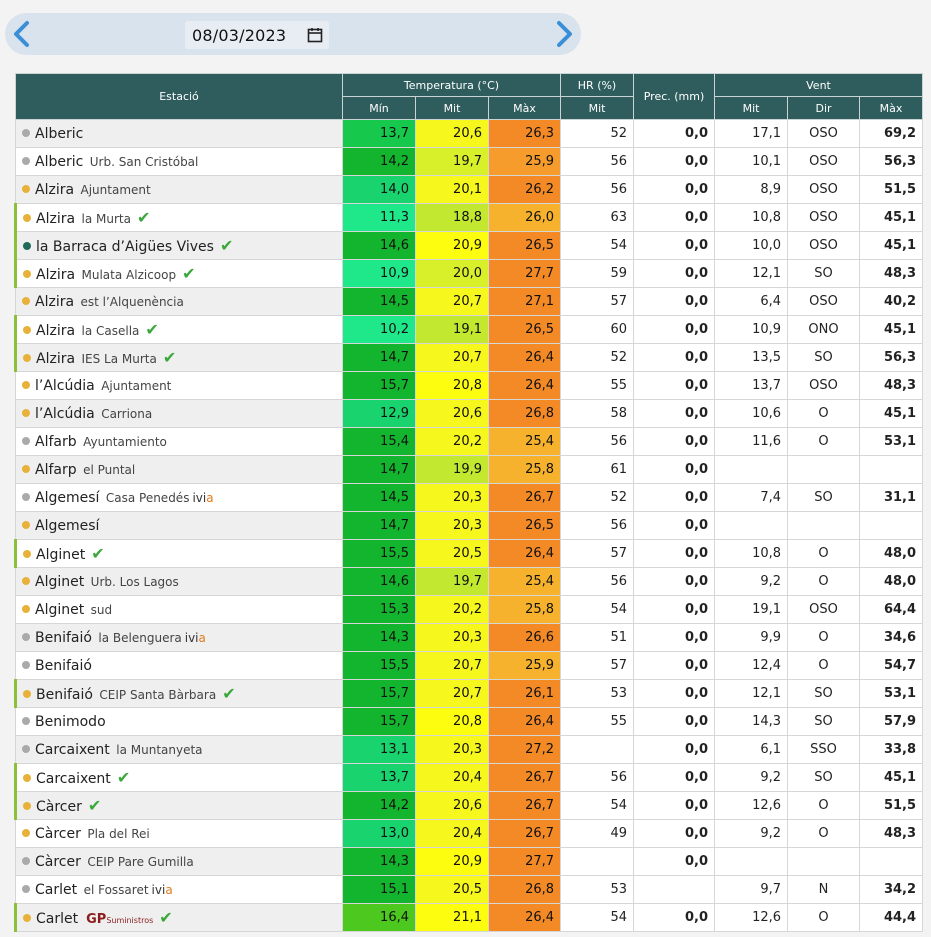 The width and height of the screenshot is (931, 937). Describe the element at coordinates (524, 413) in the screenshot. I see `temp-max-cell: 26,8` at that location.